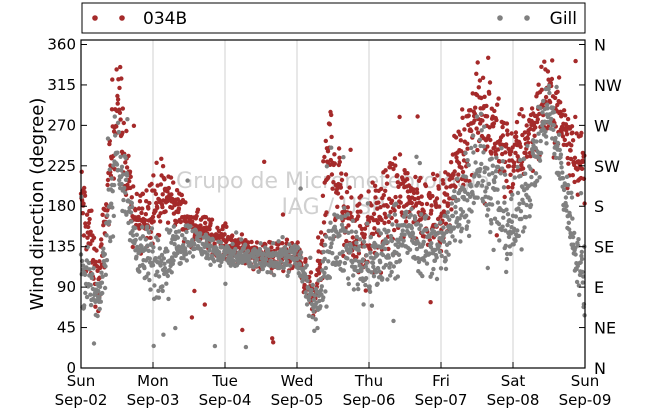 The height and width of the screenshot is (409, 650). I want to click on x-tick-date: Sep-08, so click(513, 400).